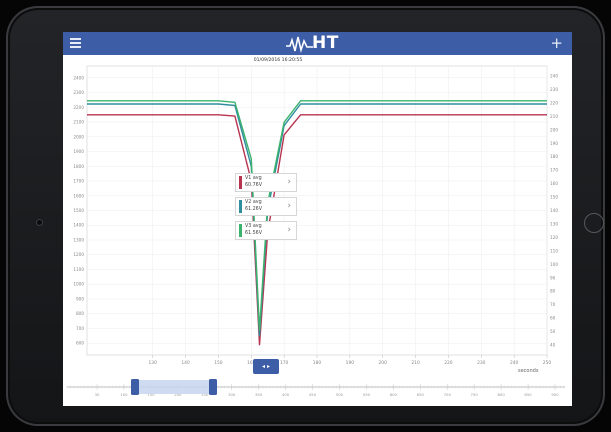 The image size is (611, 432). Describe the element at coordinates (253, 178) in the screenshot. I see `legend-name: V1 avg` at that location.